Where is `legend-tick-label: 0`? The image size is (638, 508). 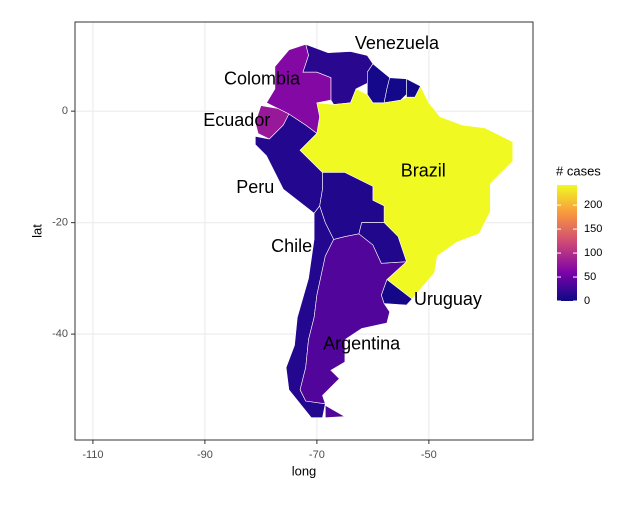 legend-tick-label: 0 is located at coordinates (587, 301).